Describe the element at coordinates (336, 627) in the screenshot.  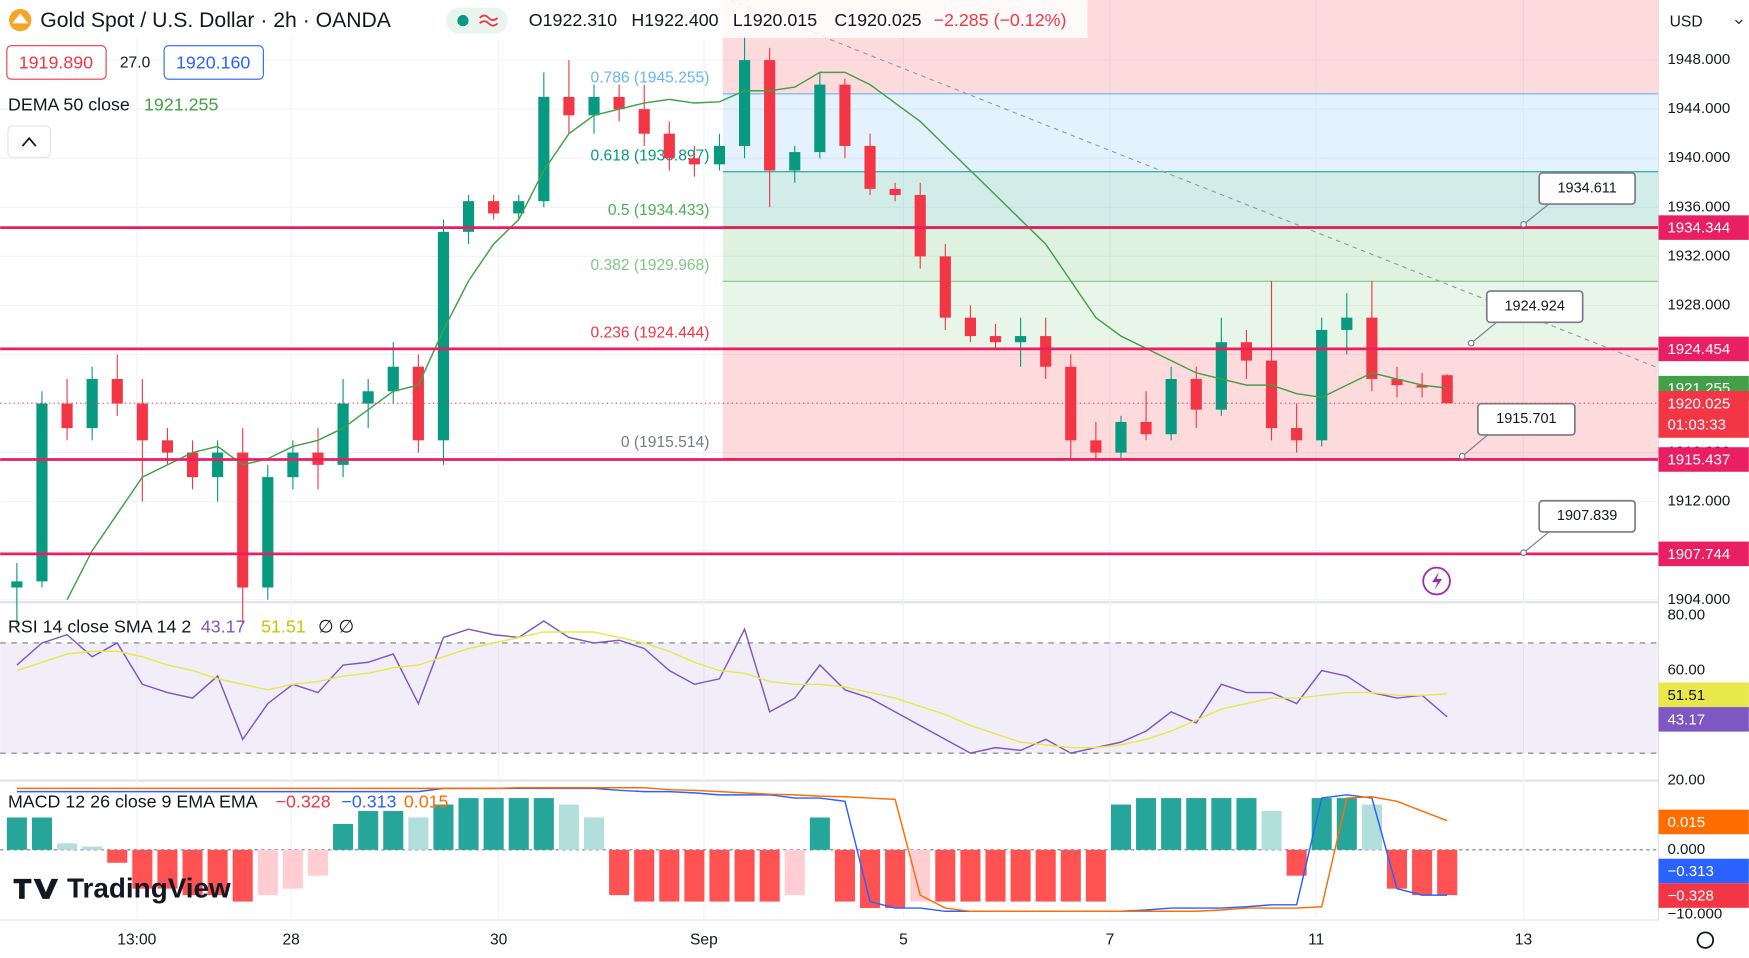
I see `pane-value: ∅ ∅` at that location.